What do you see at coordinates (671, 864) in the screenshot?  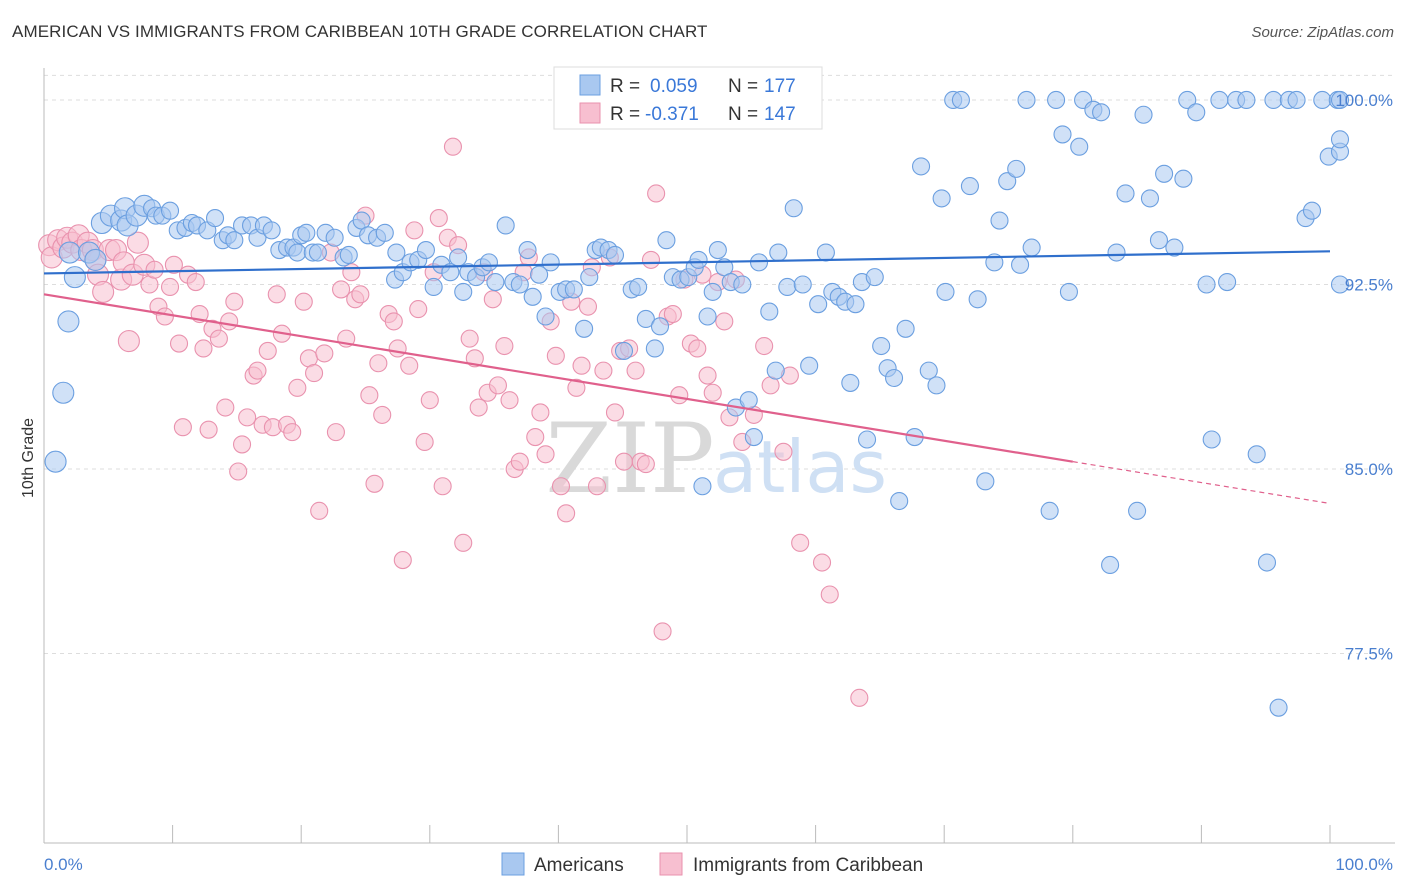 I see `legend-swatch-immigrants` at bounding box center [671, 864].